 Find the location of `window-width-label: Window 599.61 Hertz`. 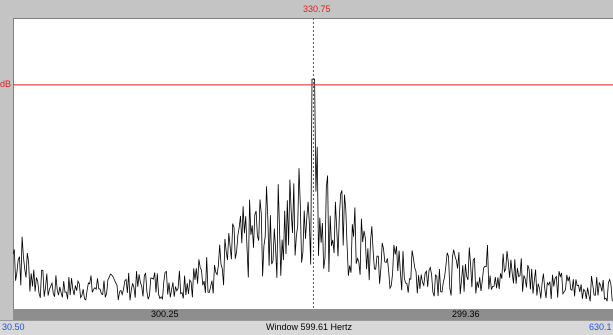

window-width-label: Window 599.61 Hertz is located at coordinates (309, 327).